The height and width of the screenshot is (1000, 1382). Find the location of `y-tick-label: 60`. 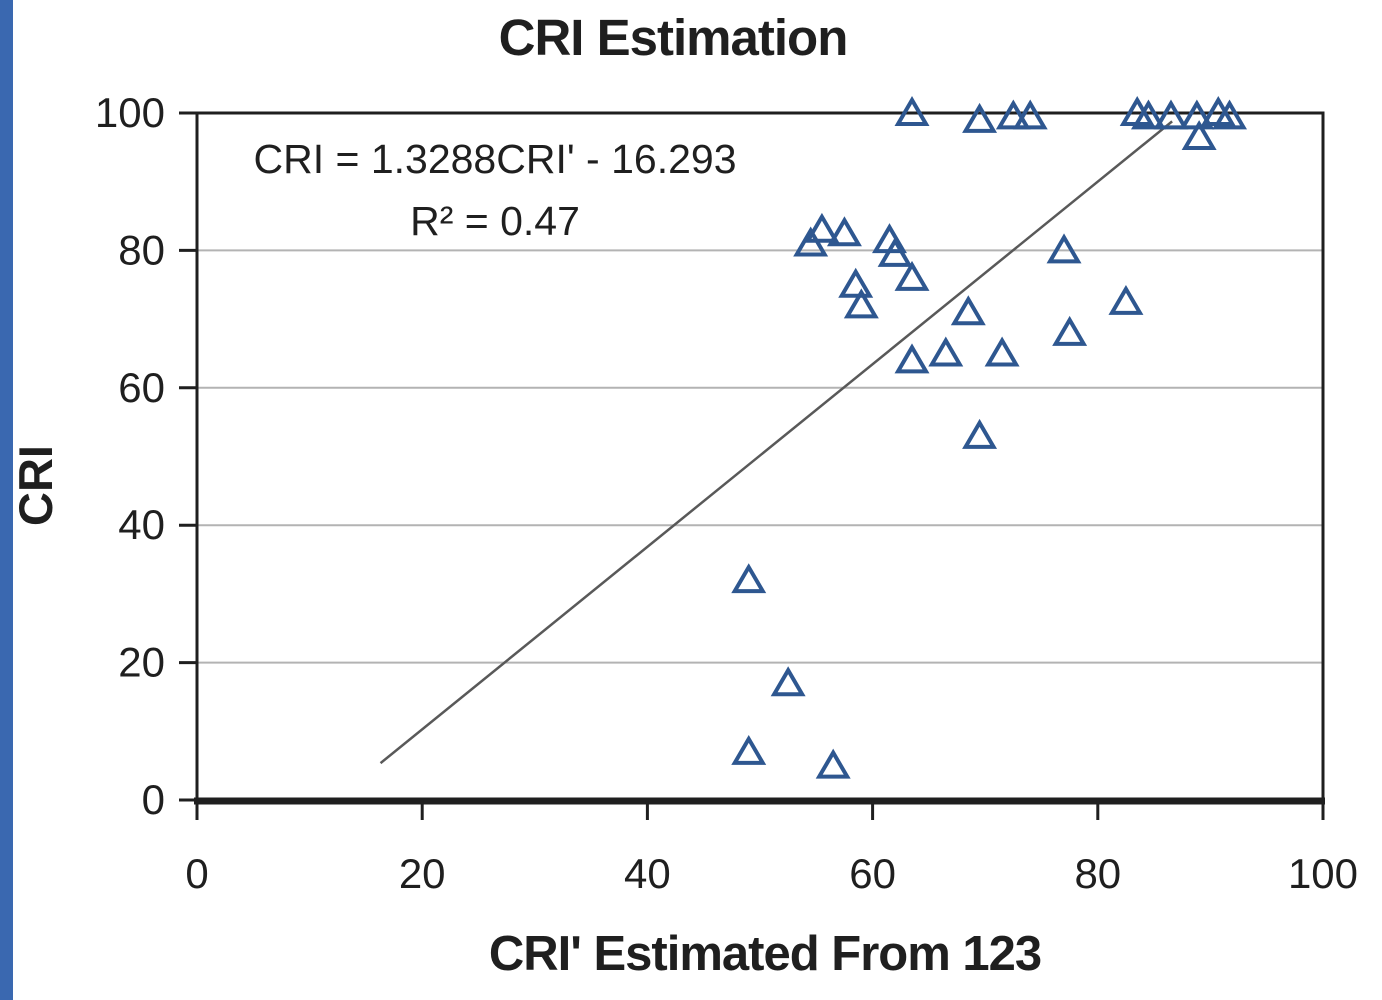

y-tick-label: 60 is located at coordinates (141, 387).